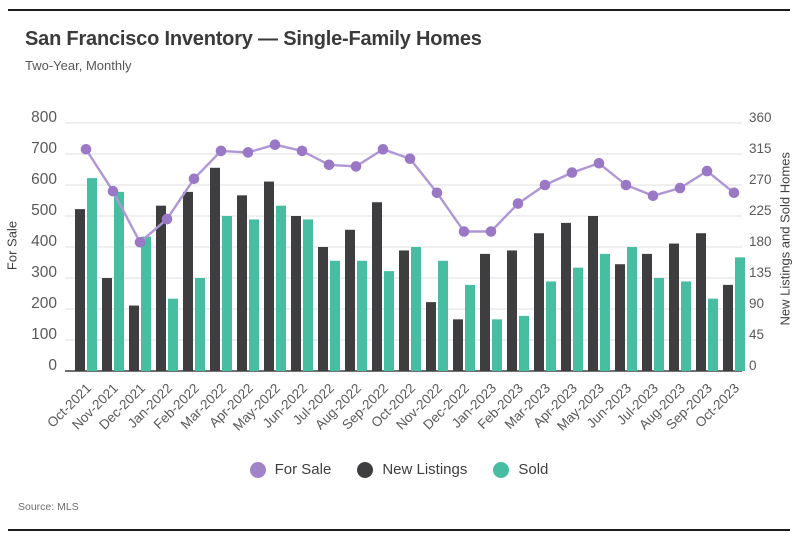  I want to click on legend: For Sale New Listings Sold, so click(399, 469).